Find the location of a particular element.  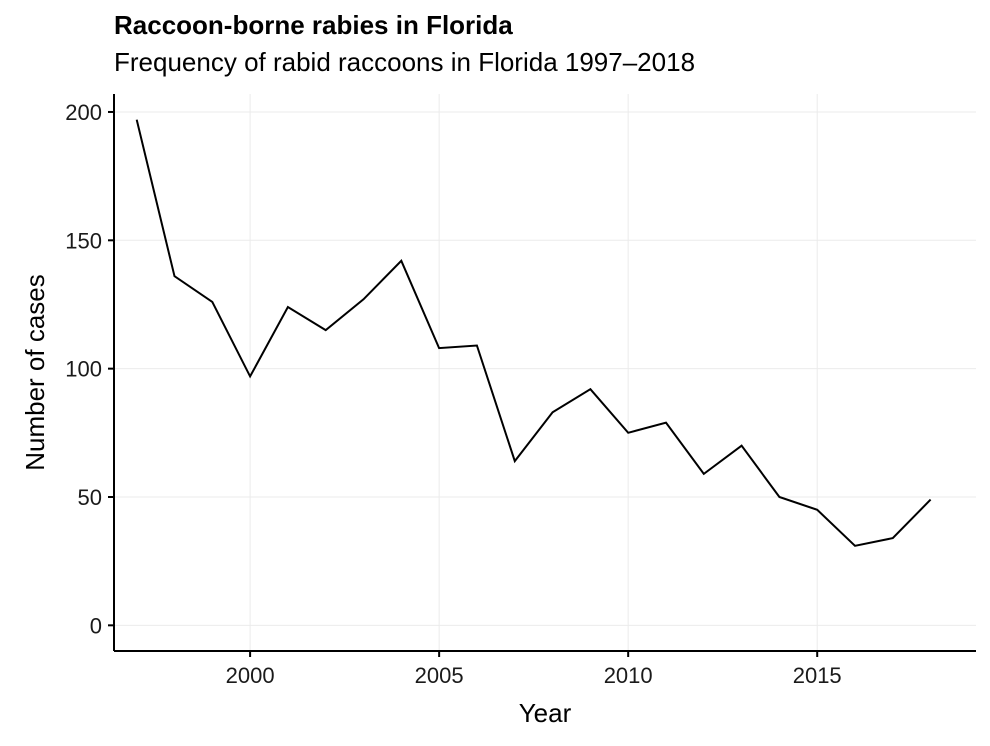

x-tick-label: 2010 is located at coordinates (628, 675).